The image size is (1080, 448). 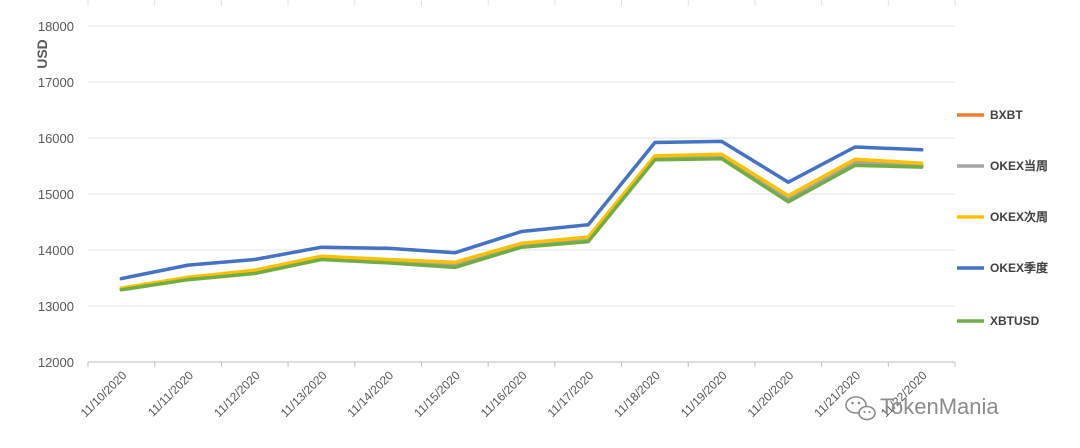 I want to click on x-category-separators, so click(x=521, y=3).